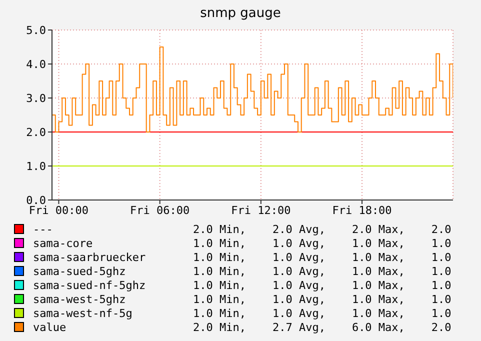 The height and width of the screenshot is (341, 481). Describe the element at coordinates (322, 327) in the screenshot. I see `text: 2.0 Min, 2.7 Avg, 6.0 Max, 2.0` at that location.